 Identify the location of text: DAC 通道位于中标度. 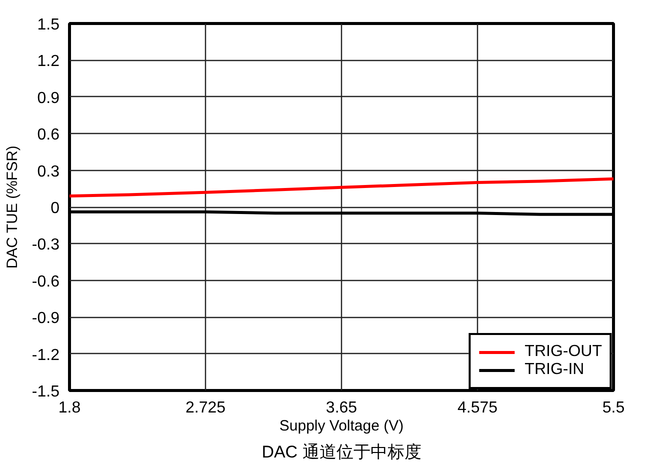
(342, 452).